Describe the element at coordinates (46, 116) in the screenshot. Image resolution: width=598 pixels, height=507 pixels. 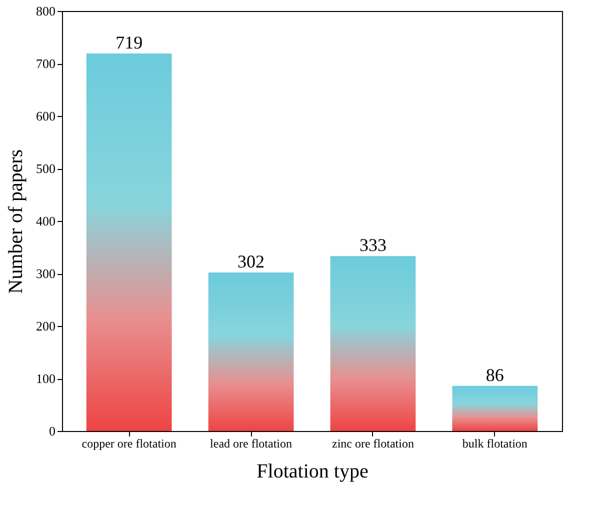
I see `y-tick-label: 600` at that location.